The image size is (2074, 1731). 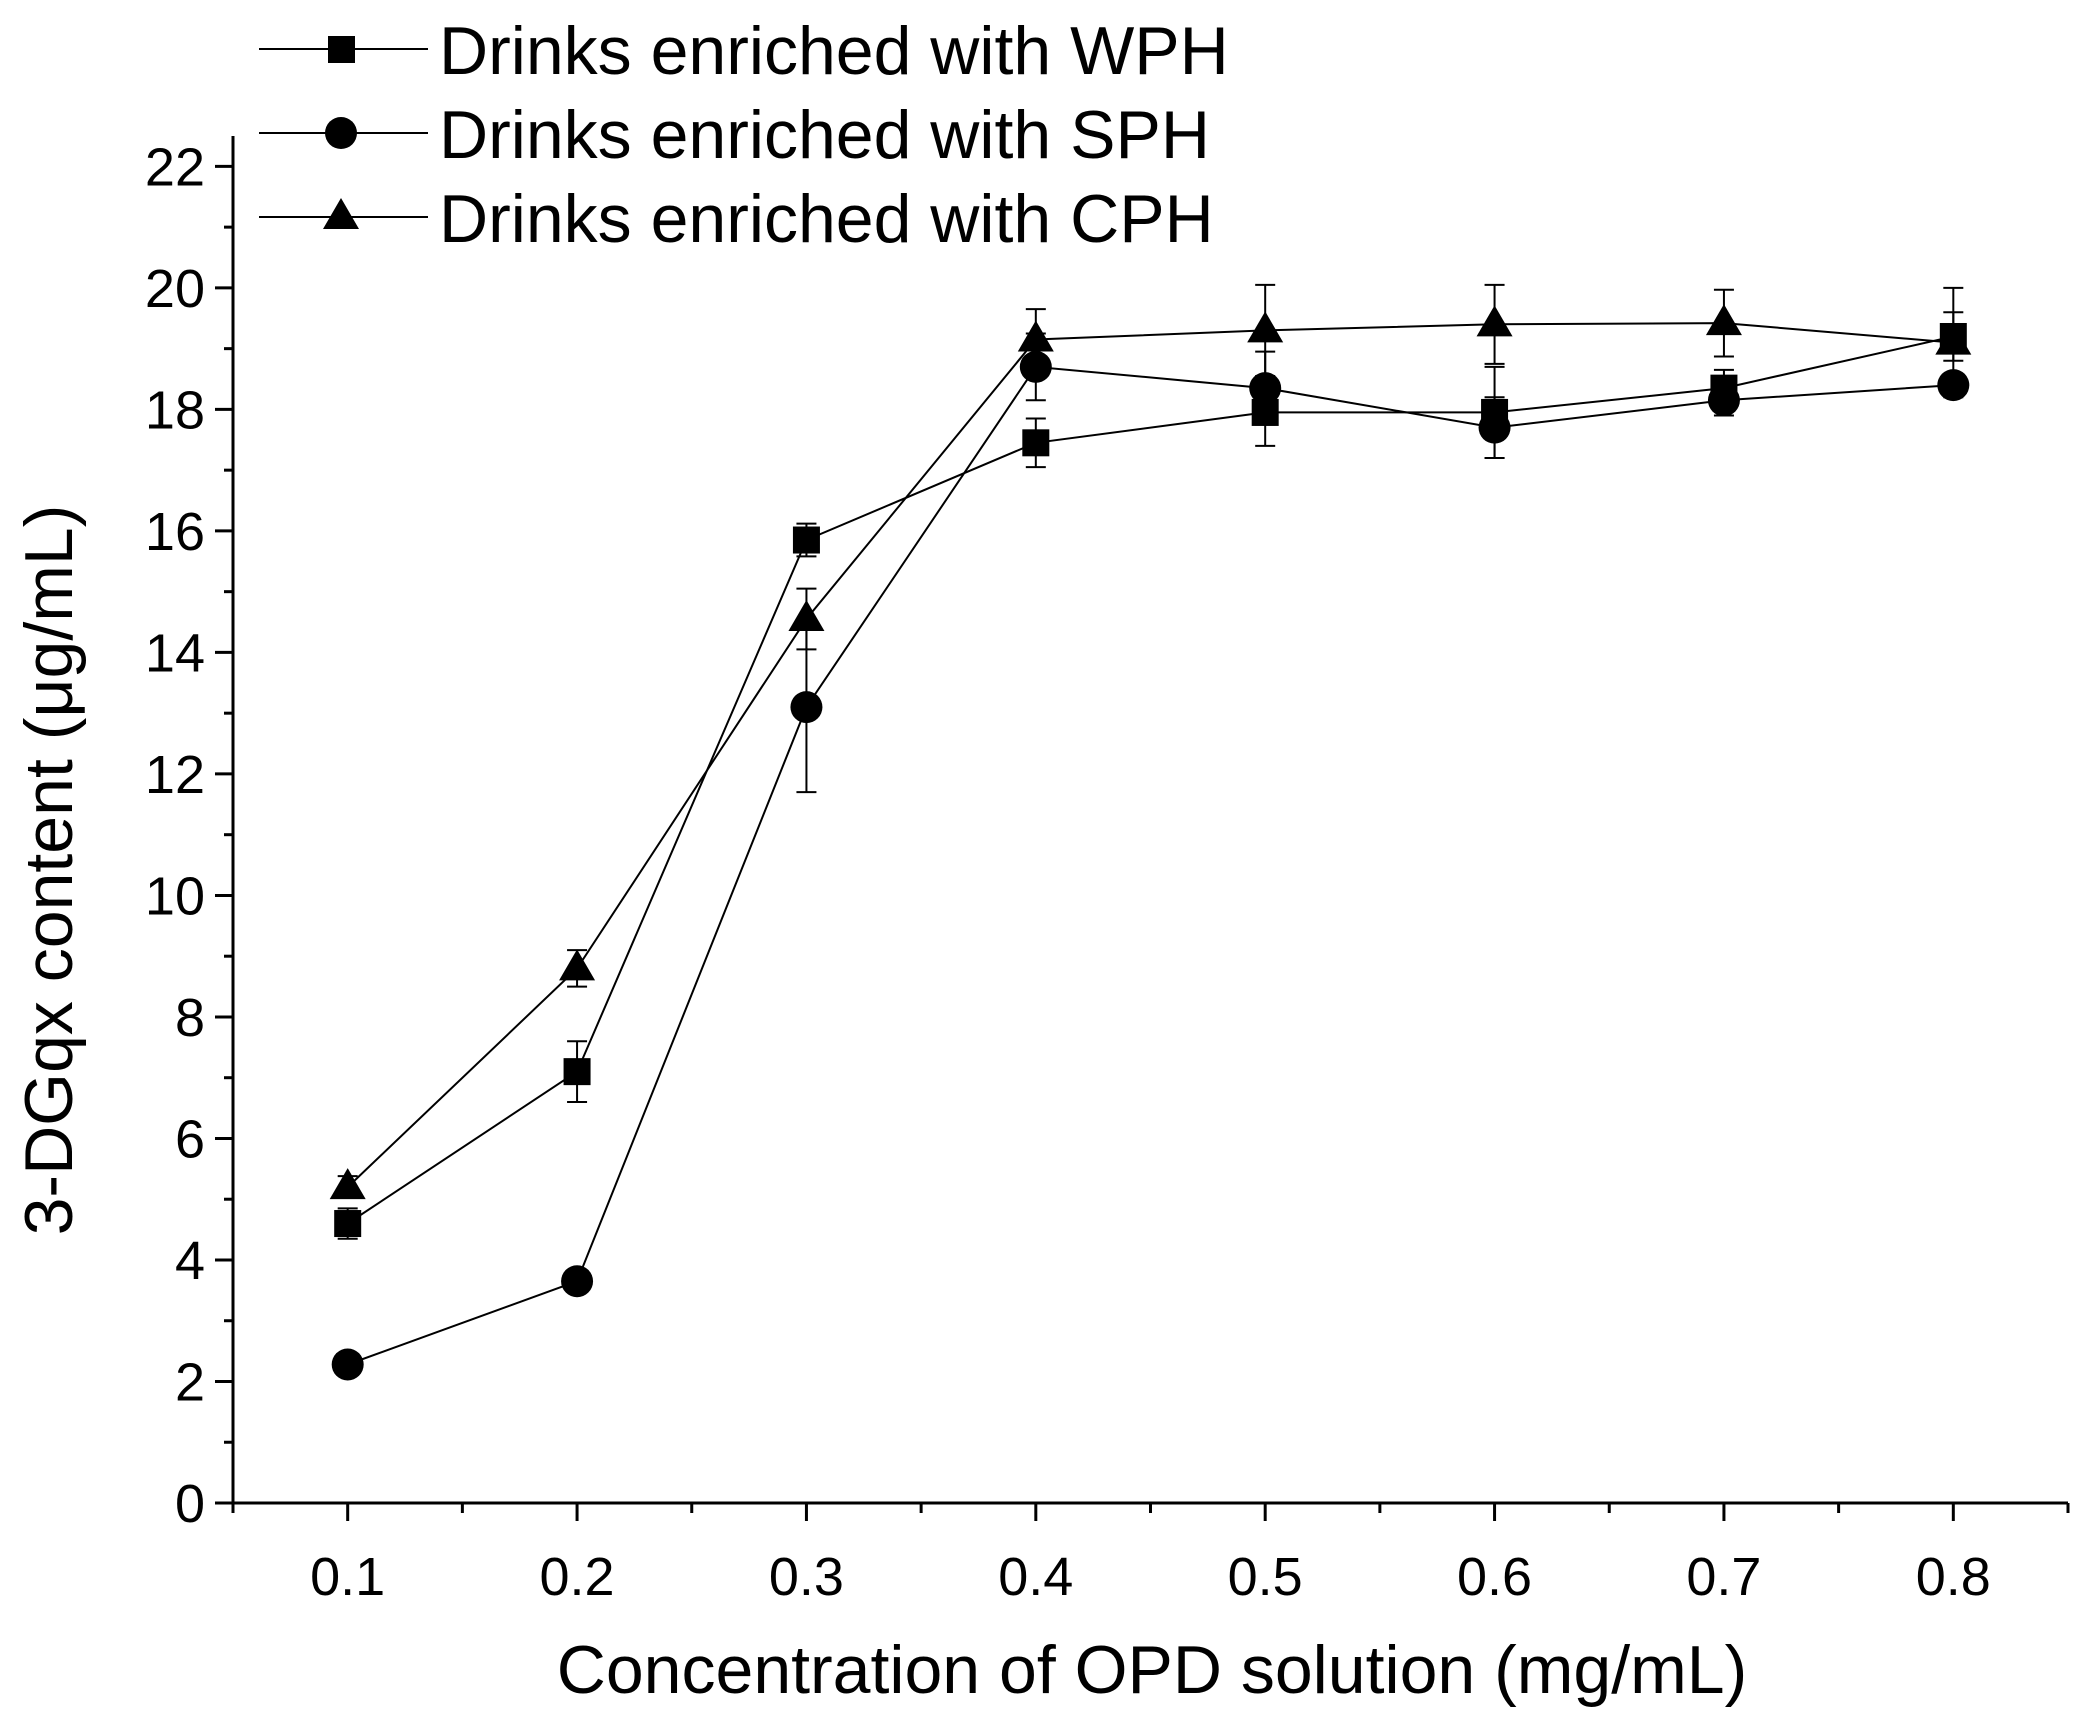 I want to click on y-tick-label: 20, so click(x=175, y=289).